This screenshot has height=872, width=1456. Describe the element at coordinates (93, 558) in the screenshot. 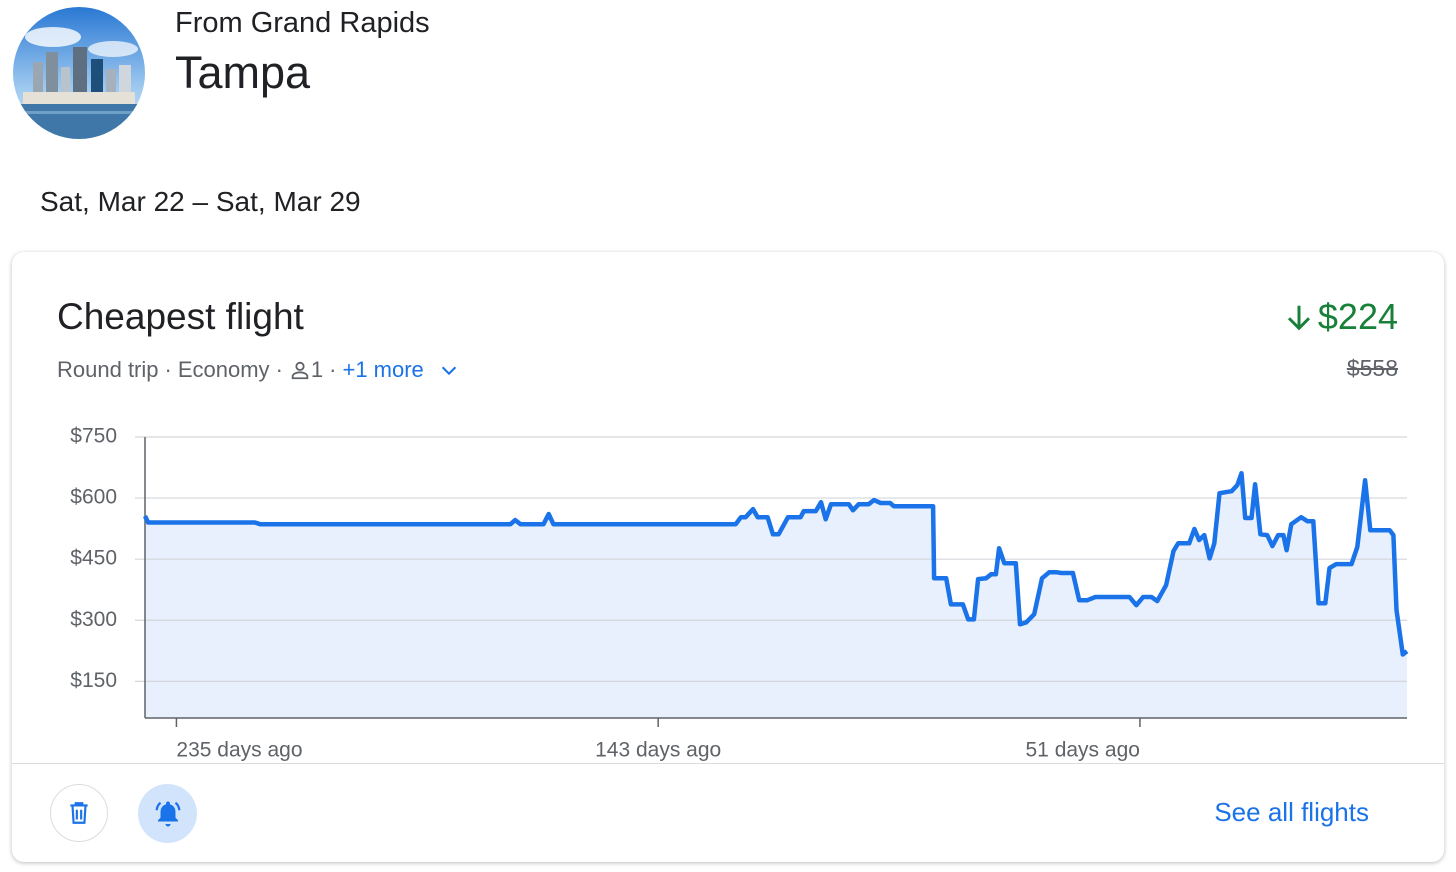

I see `y-tick-label: $450` at that location.